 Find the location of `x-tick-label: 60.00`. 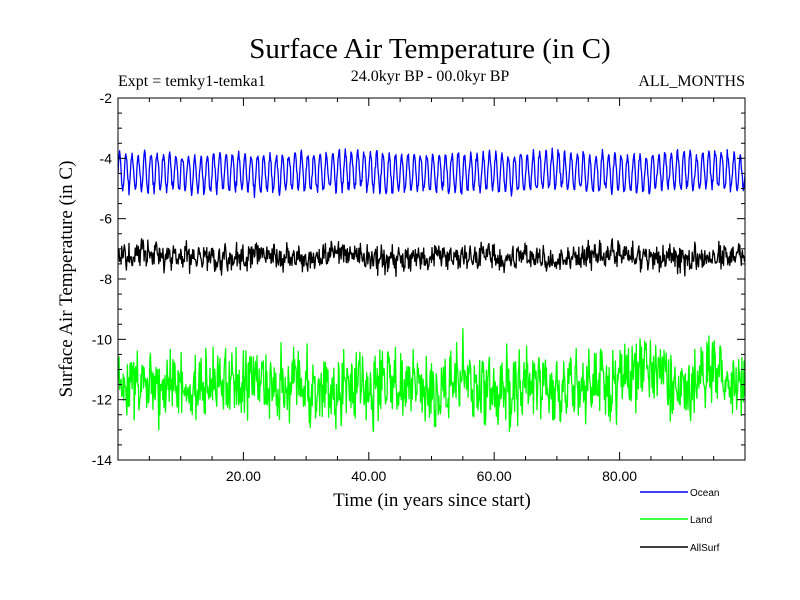

x-tick-label: 60.00 is located at coordinates (494, 476).